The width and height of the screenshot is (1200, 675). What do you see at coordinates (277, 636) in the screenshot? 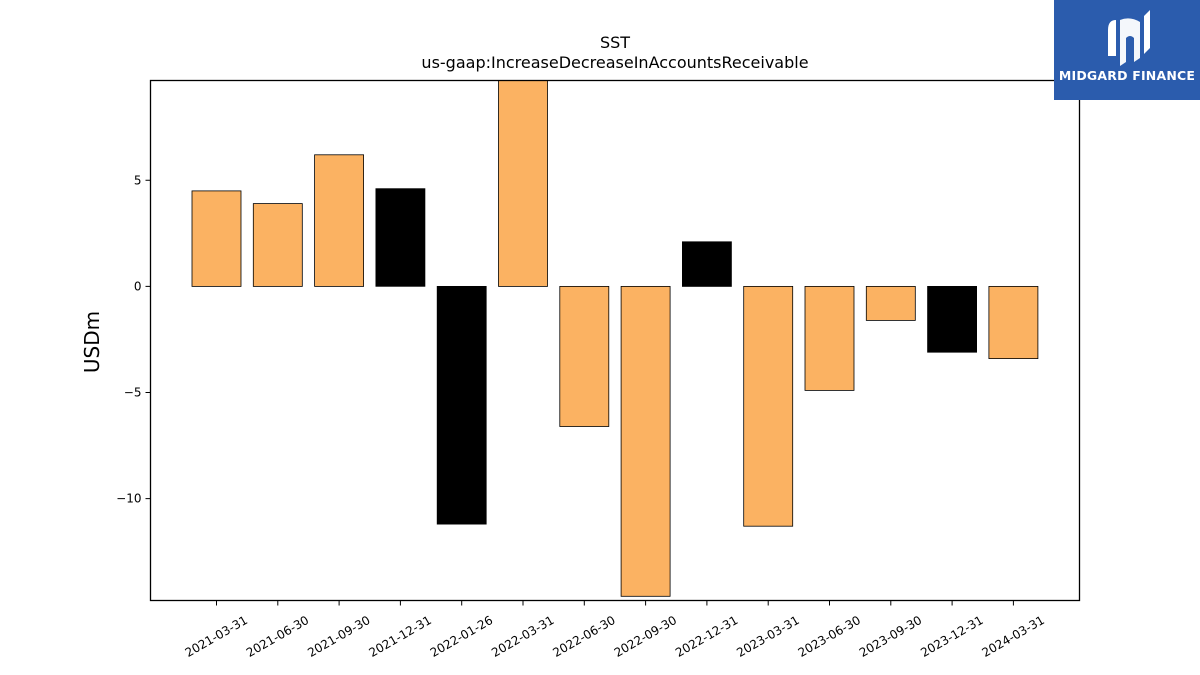
I see `x-tick-label: 2021-06-30` at bounding box center [277, 636].